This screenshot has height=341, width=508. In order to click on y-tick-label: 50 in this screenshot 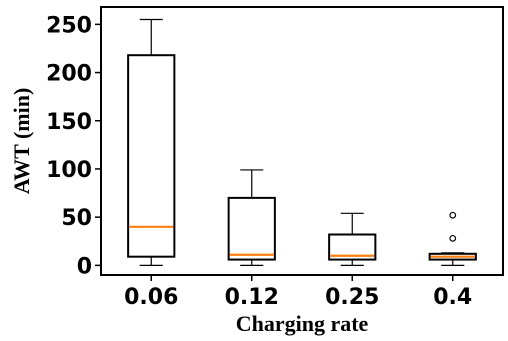, I will do `click(76, 218)`.